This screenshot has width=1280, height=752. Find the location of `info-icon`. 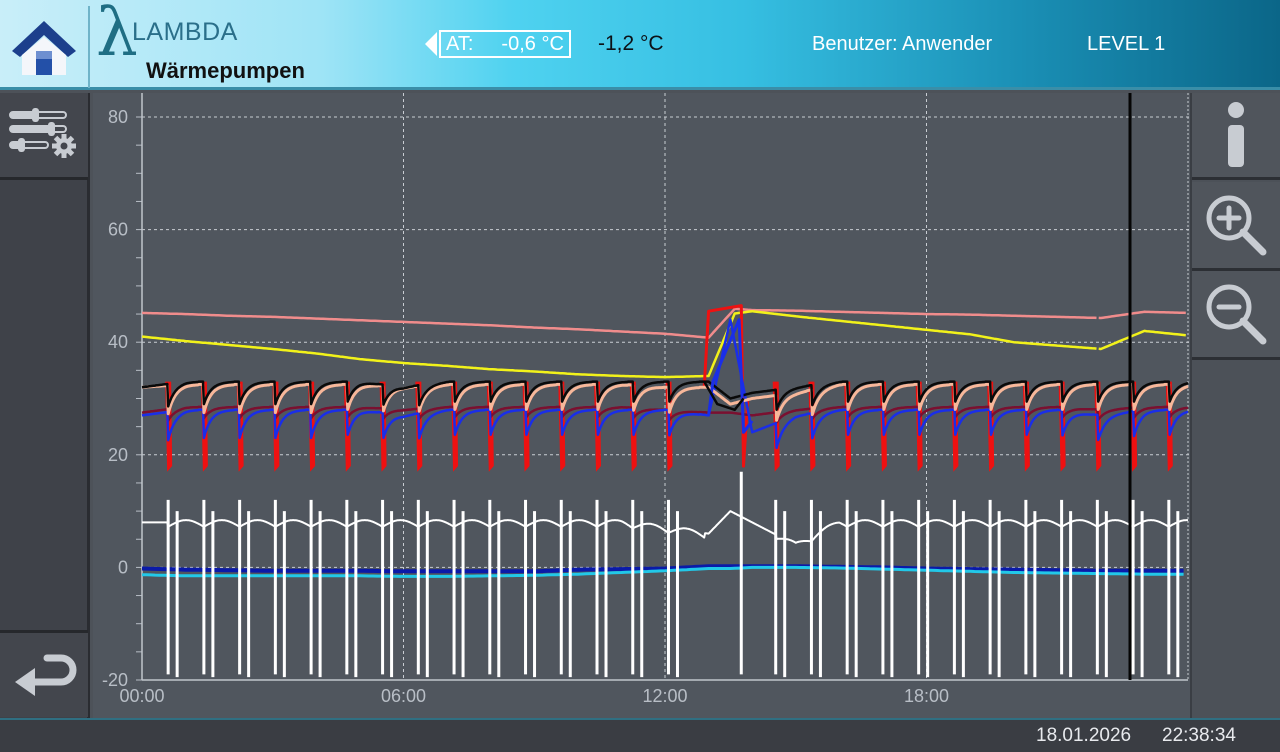

info-icon is located at coordinates (1236, 134).